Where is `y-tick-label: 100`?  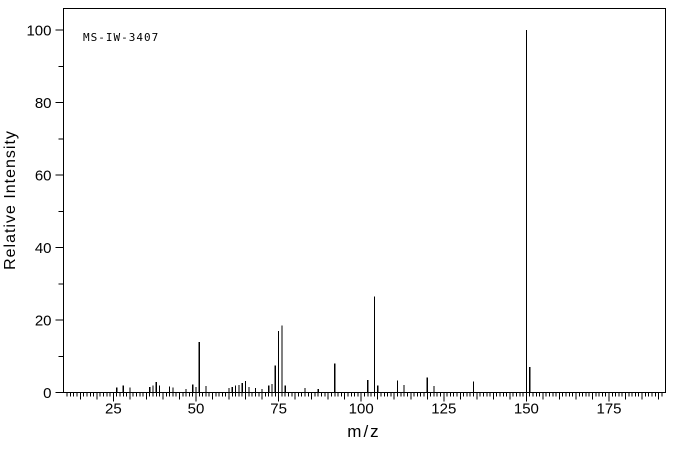 y-tick-label: 100 is located at coordinates (38, 30).